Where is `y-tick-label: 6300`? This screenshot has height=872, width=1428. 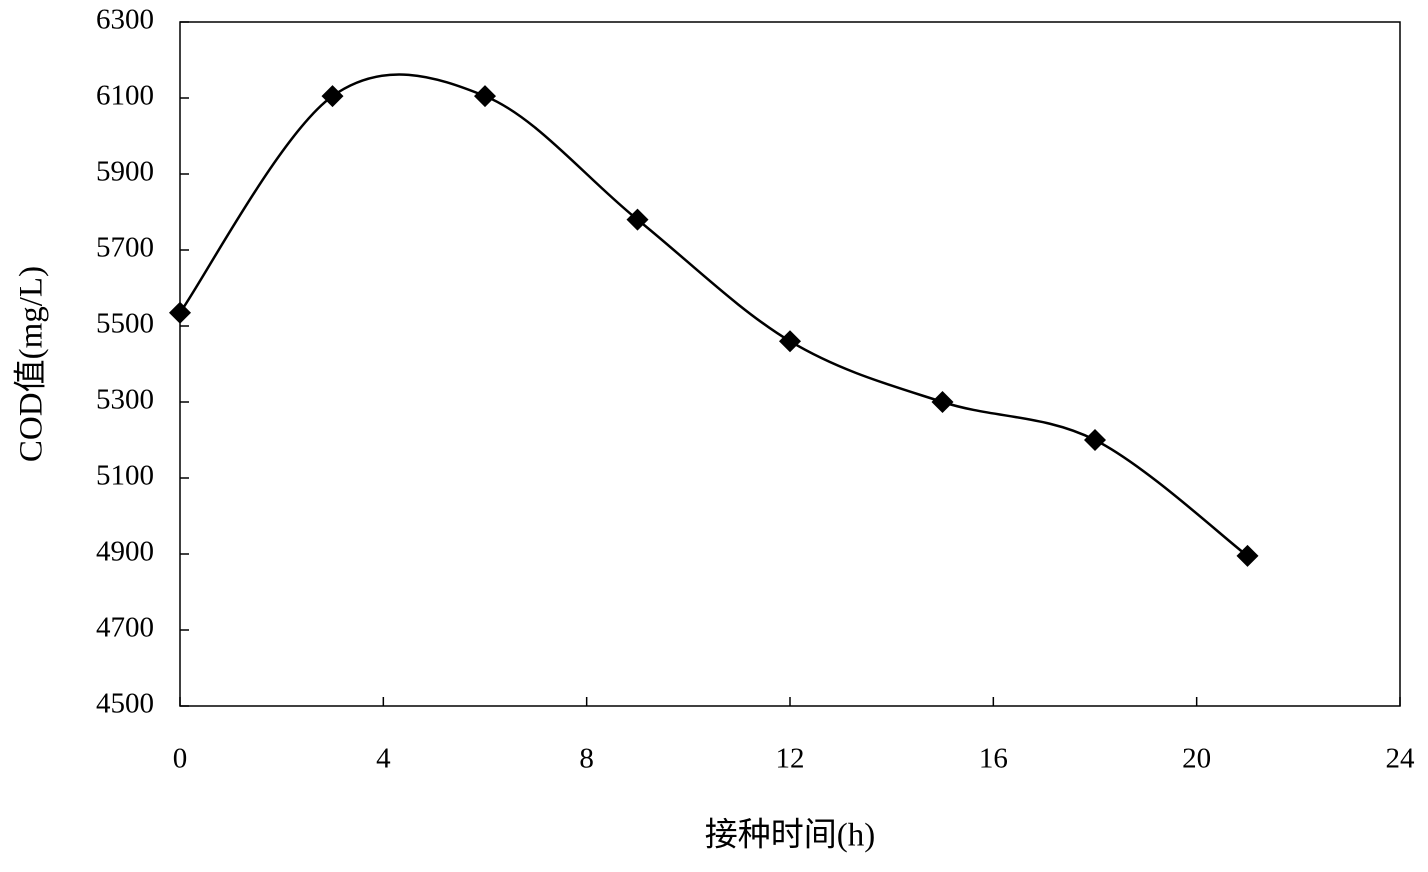
y-tick-label: 6300 is located at coordinates (125, 20).